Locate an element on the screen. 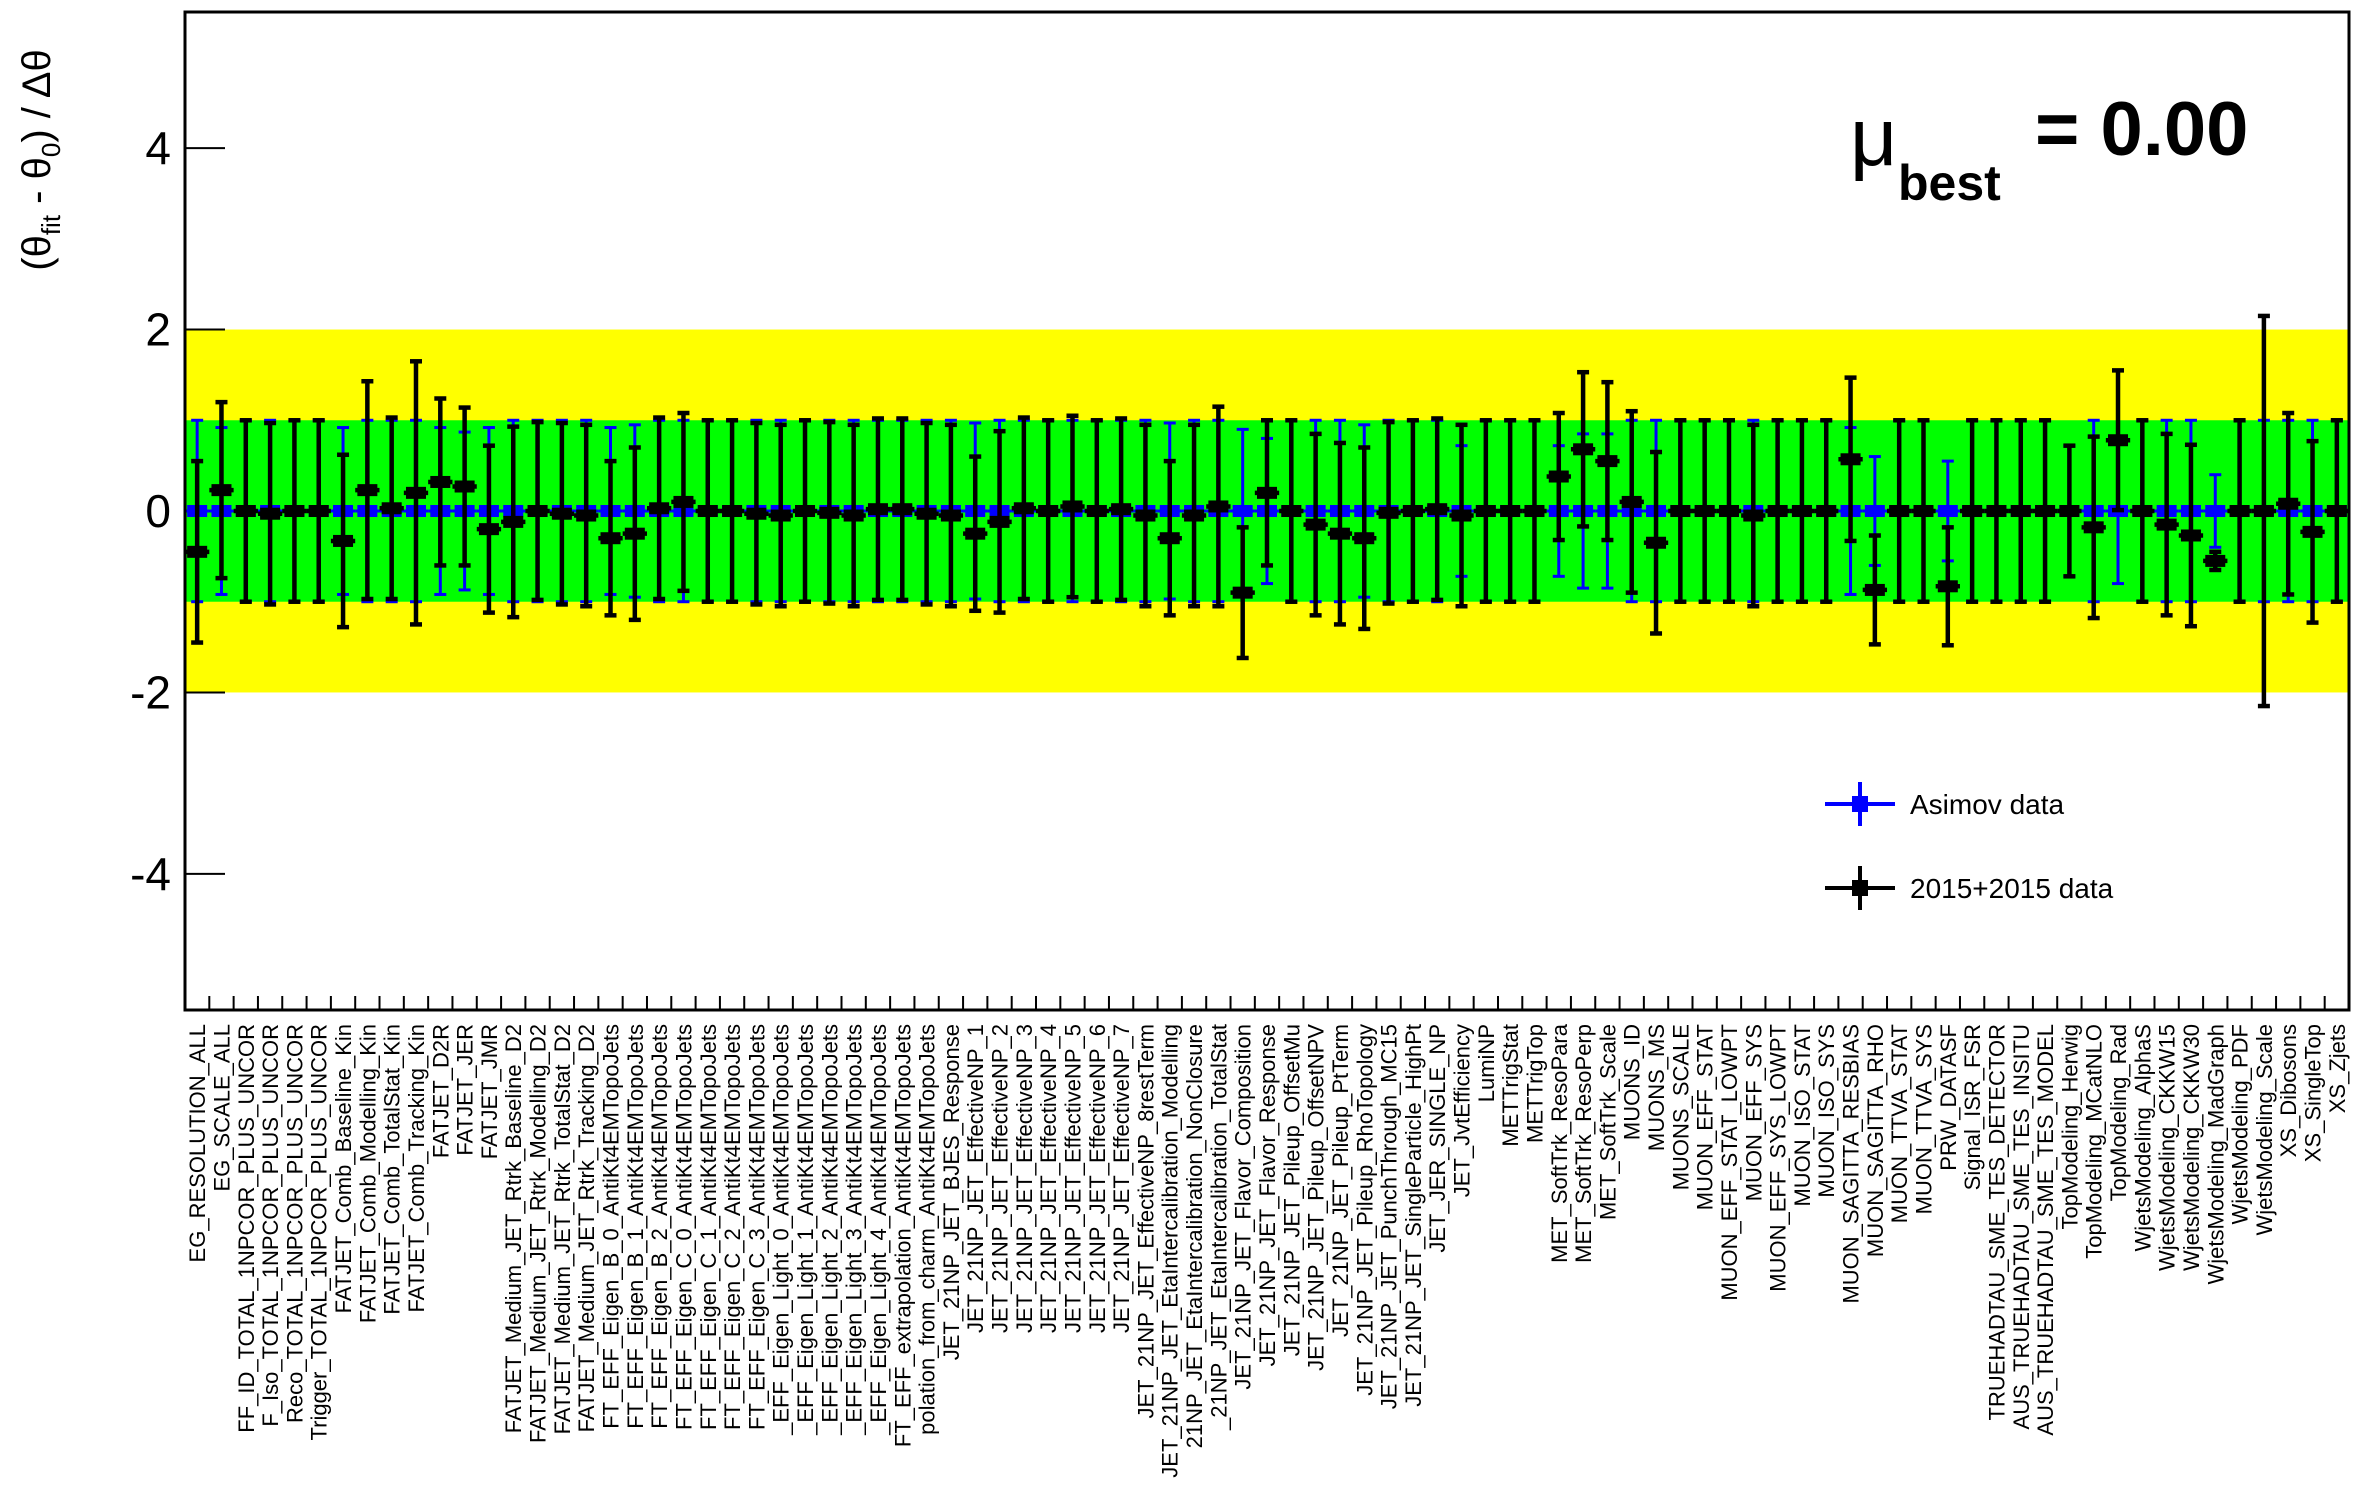  x-tick-label: FT_EFF_Eigen_C_3_AntiKt4EMTopoJets is located at coordinates (756, 1227).